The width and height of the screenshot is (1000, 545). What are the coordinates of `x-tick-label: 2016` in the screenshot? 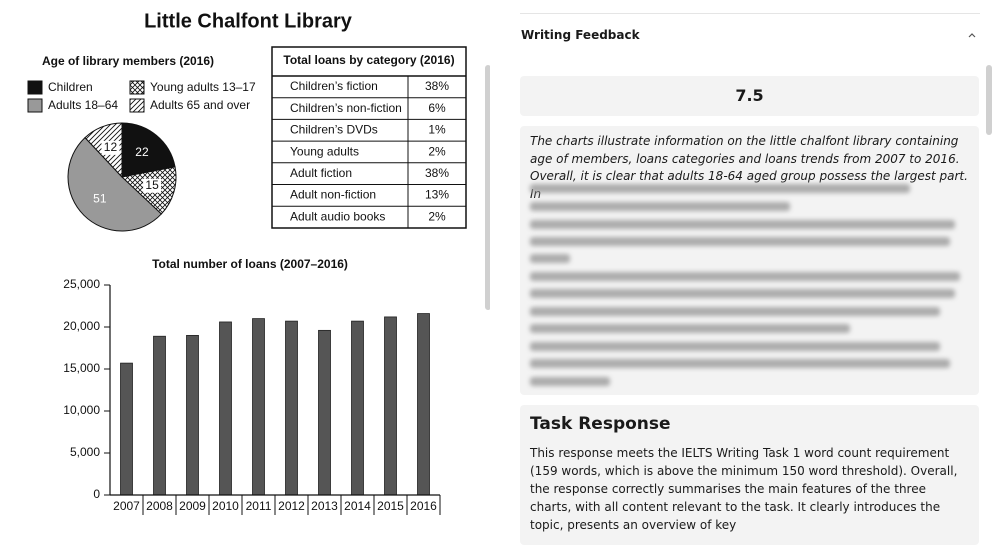 It's located at (423, 506).